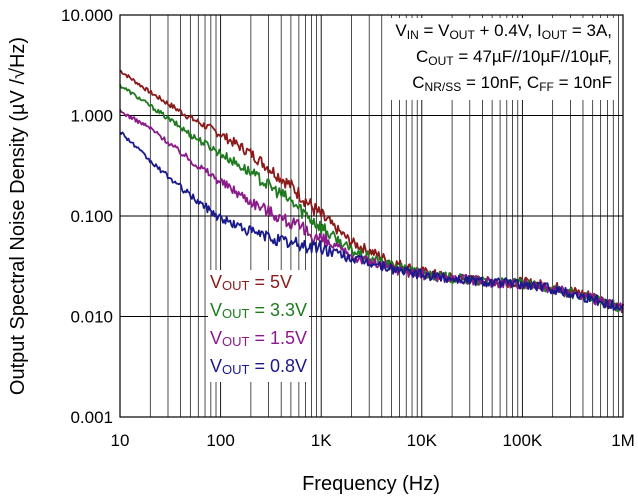 The width and height of the screenshot is (638, 501). What do you see at coordinates (523, 440) in the screenshot?
I see `x-tick-label: 100K` at bounding box center [523, 440].